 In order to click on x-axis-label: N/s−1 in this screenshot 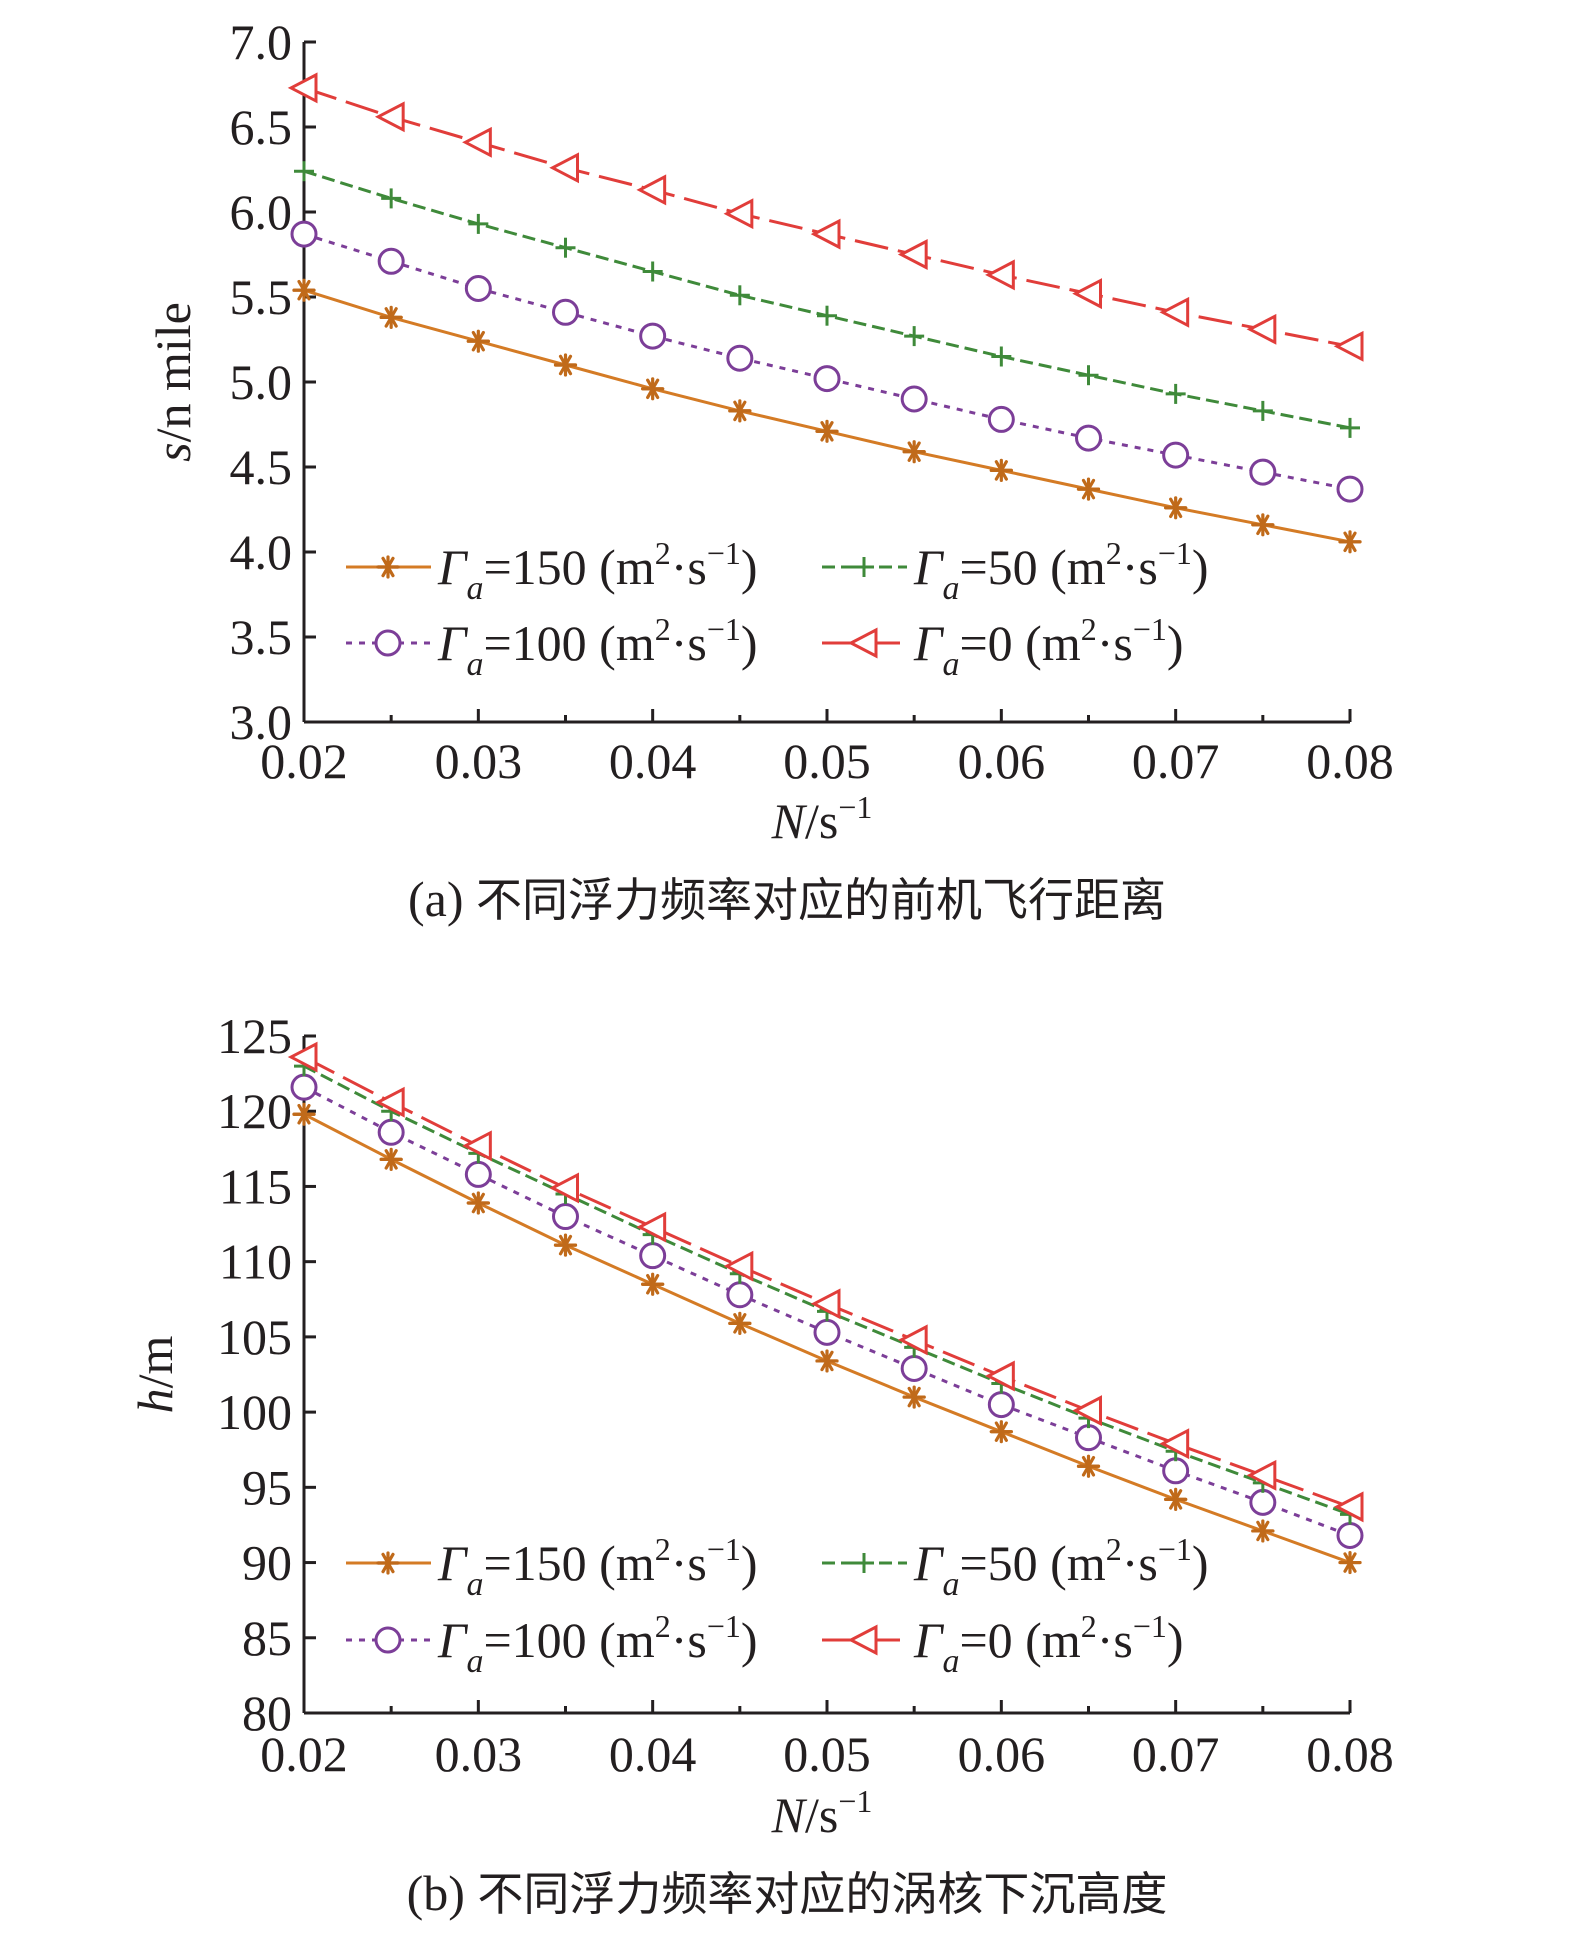, I will do `click(822, 819)`.